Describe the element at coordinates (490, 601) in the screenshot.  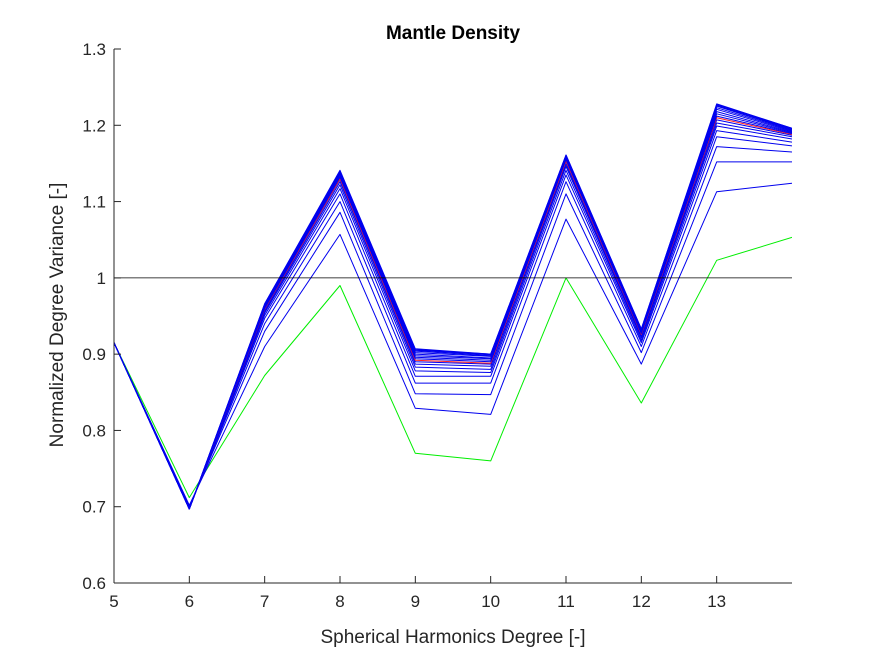
I see `x-tick-label: 10` at that location.